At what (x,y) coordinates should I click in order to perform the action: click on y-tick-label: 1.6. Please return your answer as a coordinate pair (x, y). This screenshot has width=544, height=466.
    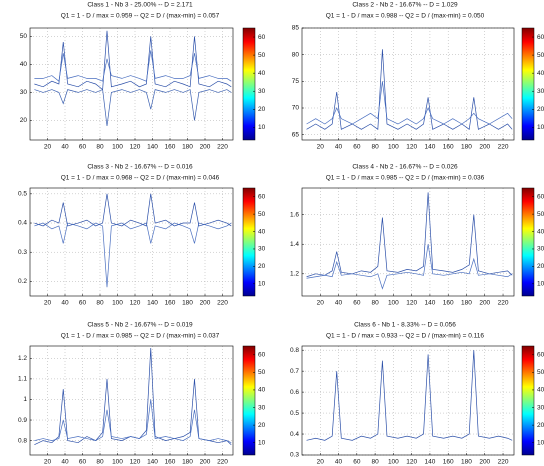
    Looking at the image, I should click on (294, 214).